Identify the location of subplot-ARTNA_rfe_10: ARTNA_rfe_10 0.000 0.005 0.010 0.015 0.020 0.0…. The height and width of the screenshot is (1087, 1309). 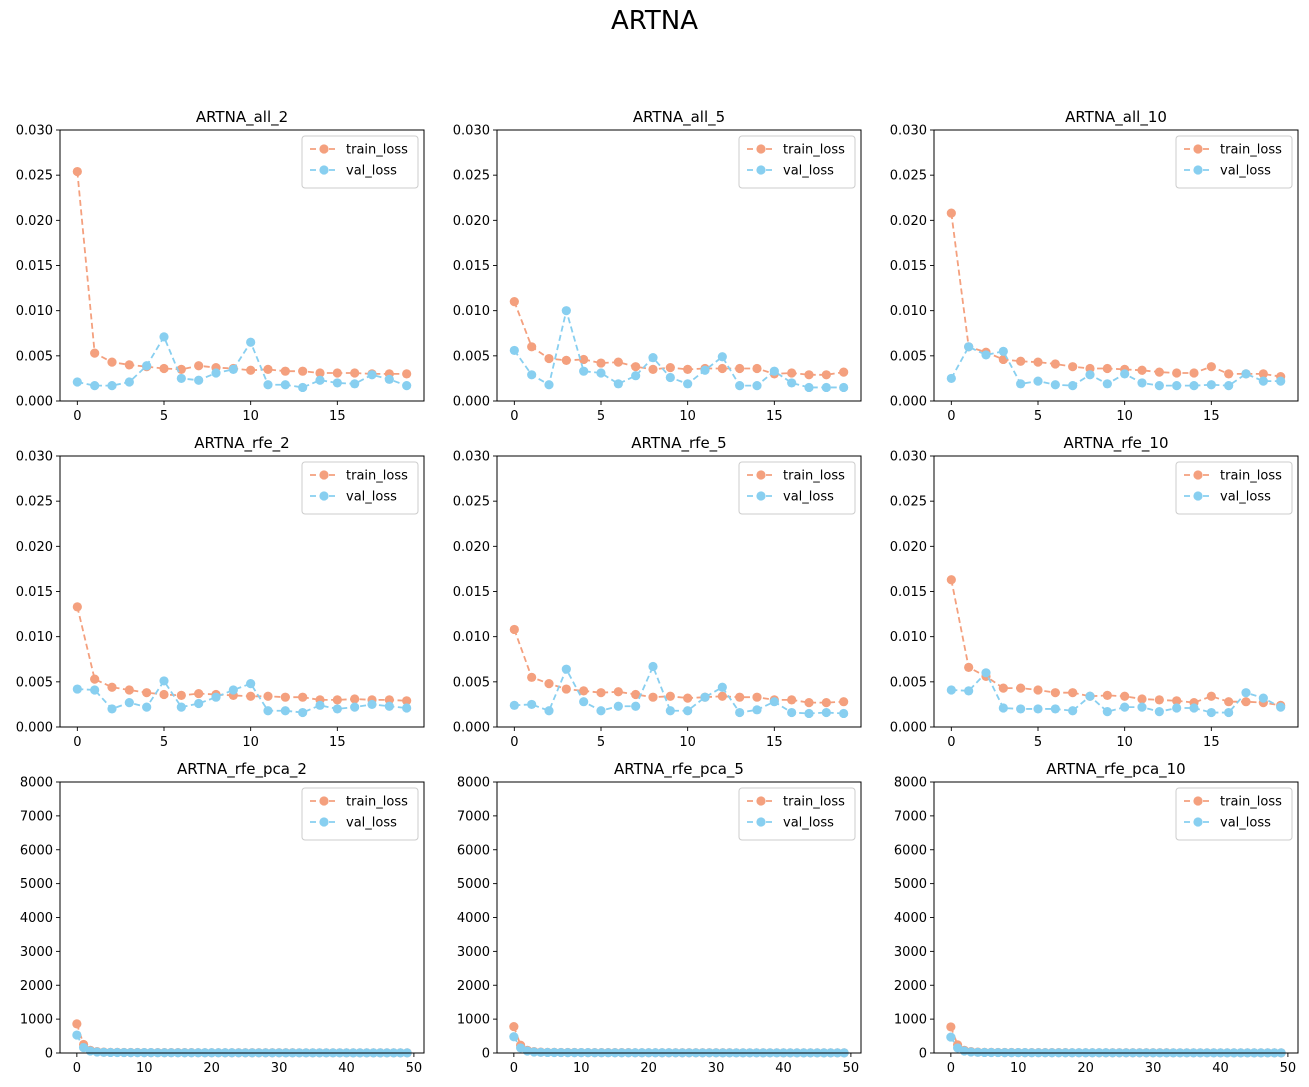
(1094, 592).